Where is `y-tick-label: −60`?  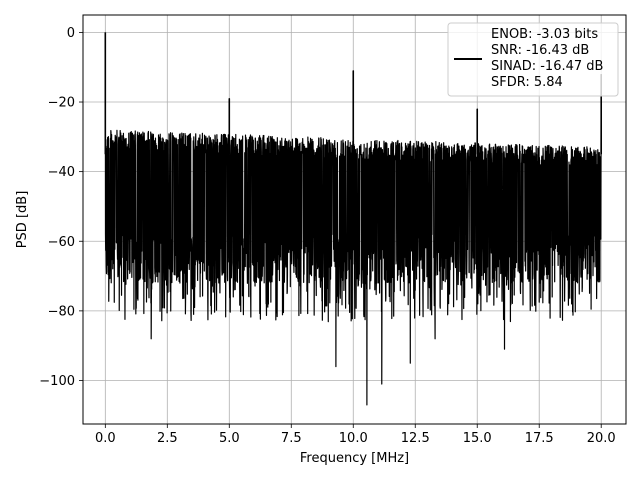 y-tick-label: −60 is located at coordinates (61, 242).